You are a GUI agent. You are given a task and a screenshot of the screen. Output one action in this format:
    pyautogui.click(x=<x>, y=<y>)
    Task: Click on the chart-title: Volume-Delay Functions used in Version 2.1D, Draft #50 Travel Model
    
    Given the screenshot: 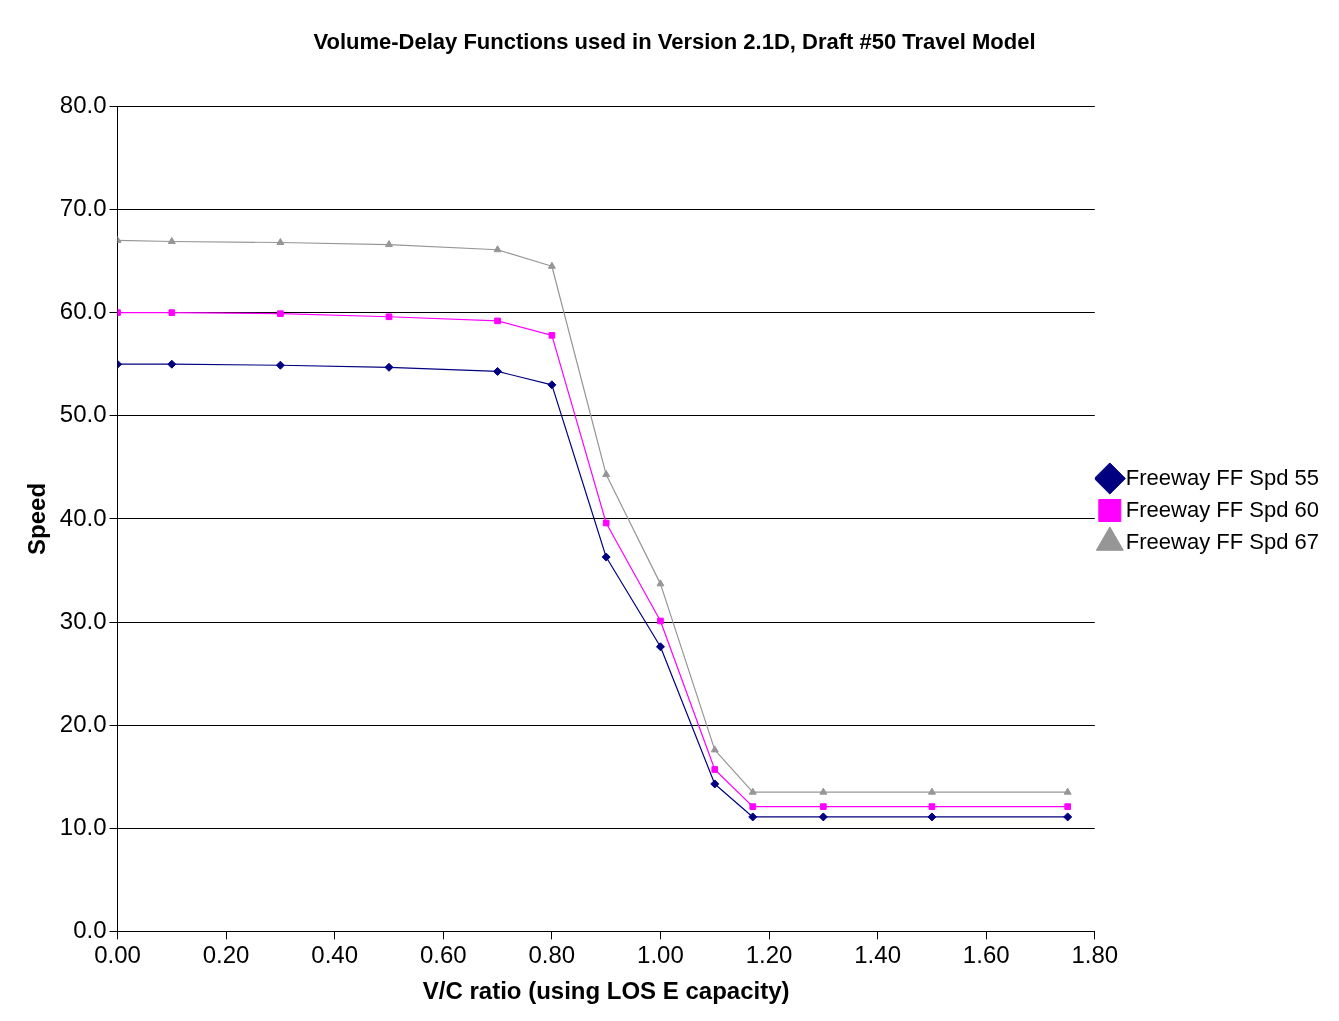 What is the action you would take?
    pyautogui.click(x=674, y=42)
    